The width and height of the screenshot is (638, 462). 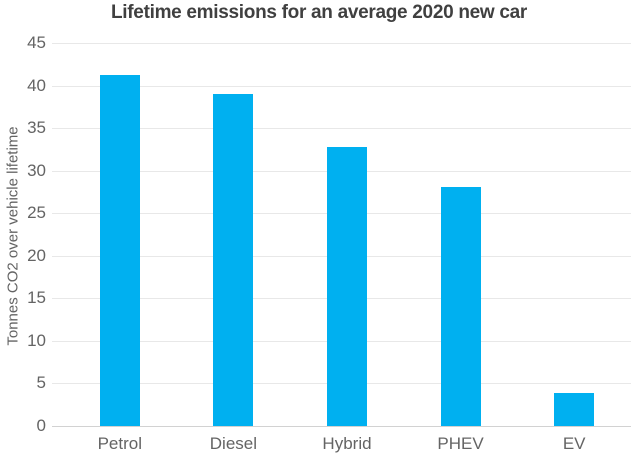 What do you see at coordinates (23, 231) in the screenshot?
I see `y-axis-tick-labels: 0 5 10 15 20 25 30 35 40 45` at bounding box center [23, 231].